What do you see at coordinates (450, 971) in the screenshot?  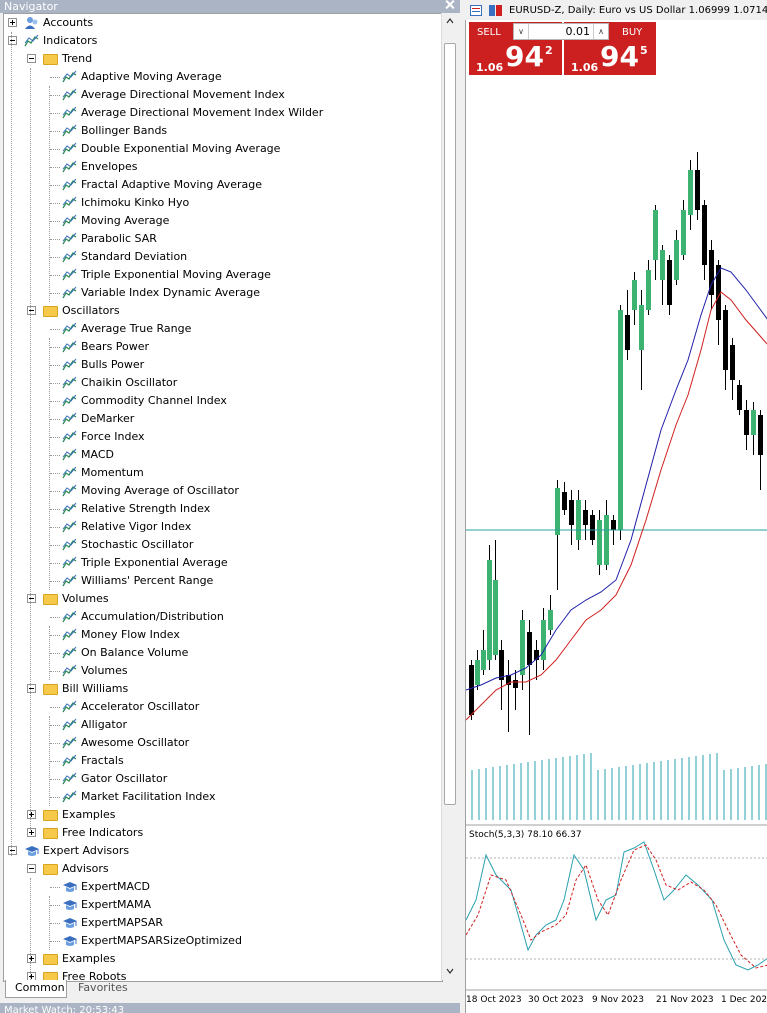 I see `scroll-down-icon` at bounding box center [450, 971].